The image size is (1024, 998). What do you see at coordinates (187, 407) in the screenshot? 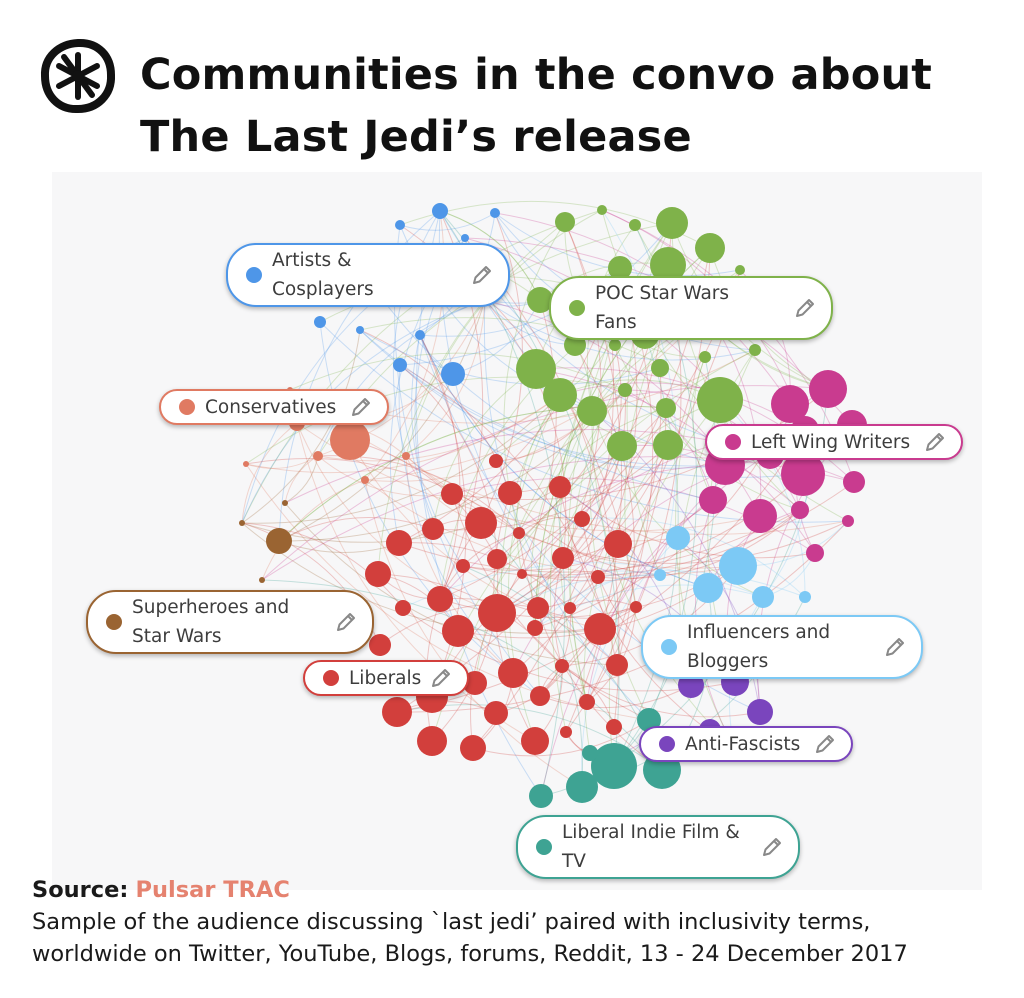
I see `conservatives-dot` at bounding box center [187, 407].